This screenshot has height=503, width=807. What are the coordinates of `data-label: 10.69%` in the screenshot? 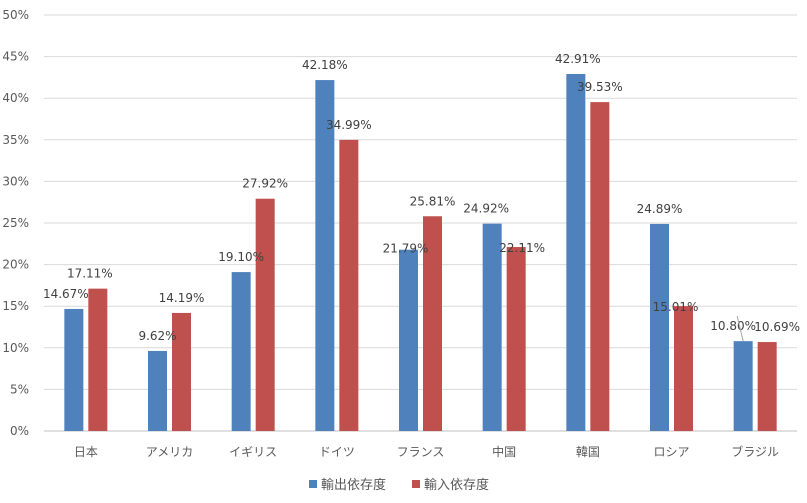 It's located at (777, 327).